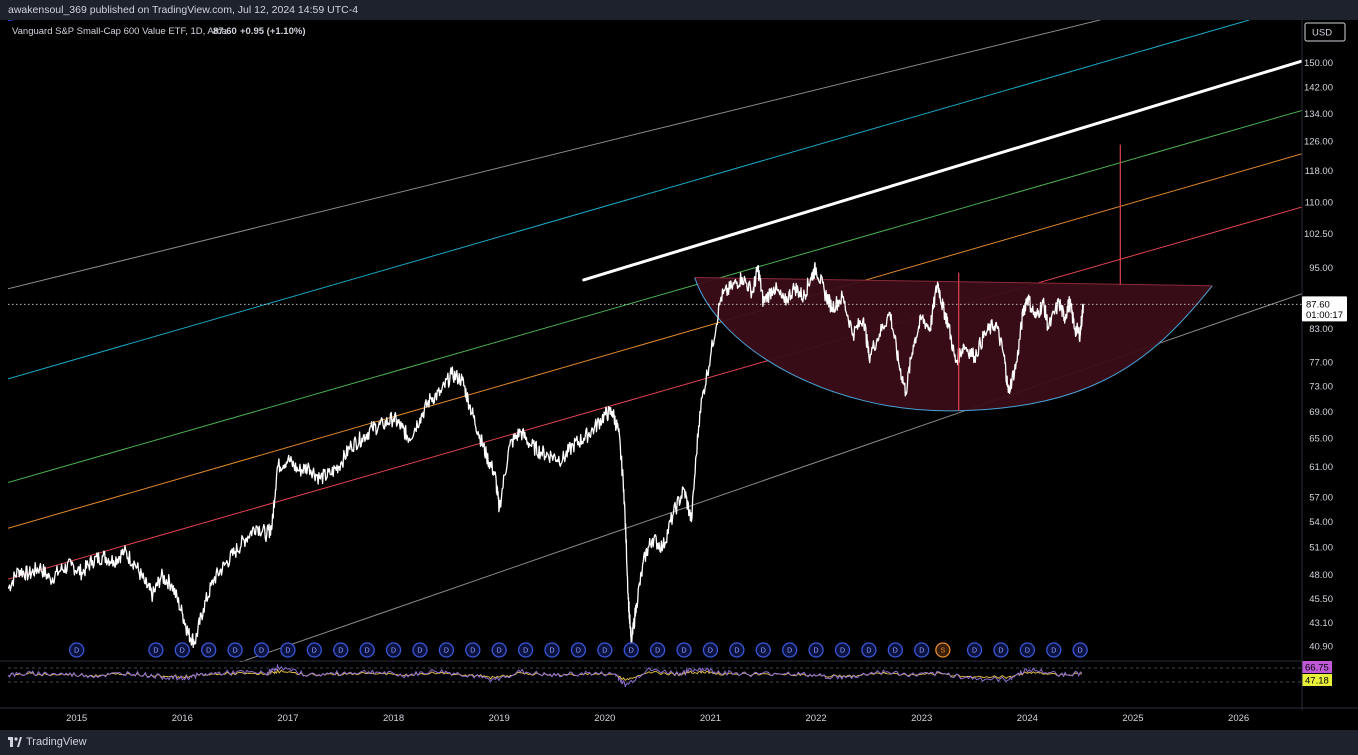 The height and width of the screenshot is (755, 1358). I want to click on dividend-marker-12: D, so click(446, 650).